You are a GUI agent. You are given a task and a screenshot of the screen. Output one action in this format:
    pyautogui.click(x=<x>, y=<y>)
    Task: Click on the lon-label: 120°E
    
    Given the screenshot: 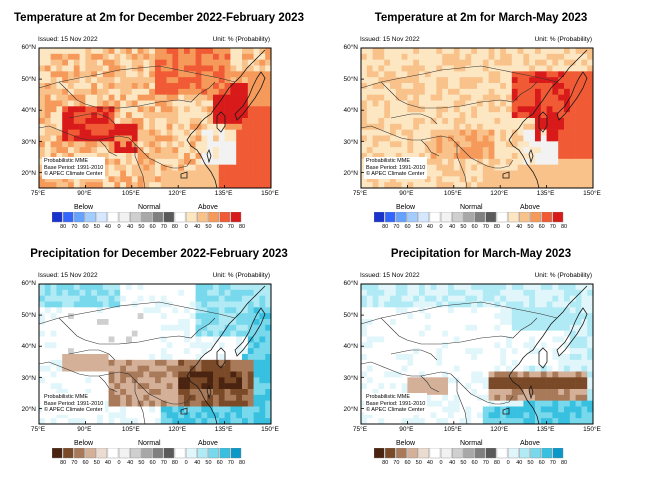 What is the action you would take?
    pyautogui.click(x=499, y=429)
    